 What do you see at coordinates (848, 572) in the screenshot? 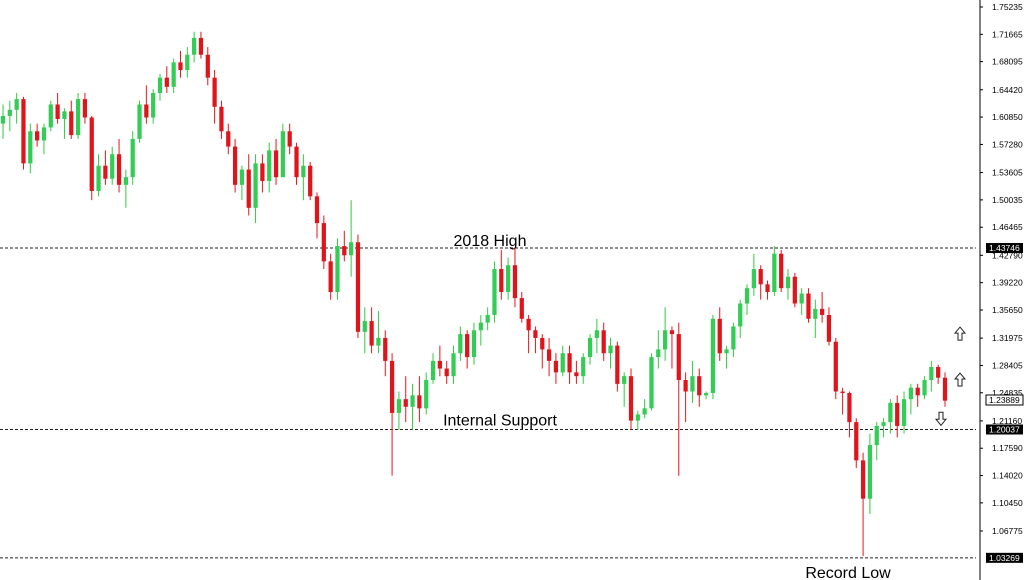
I see `level-annotation: Record Low` at bounding box center [848, 572].